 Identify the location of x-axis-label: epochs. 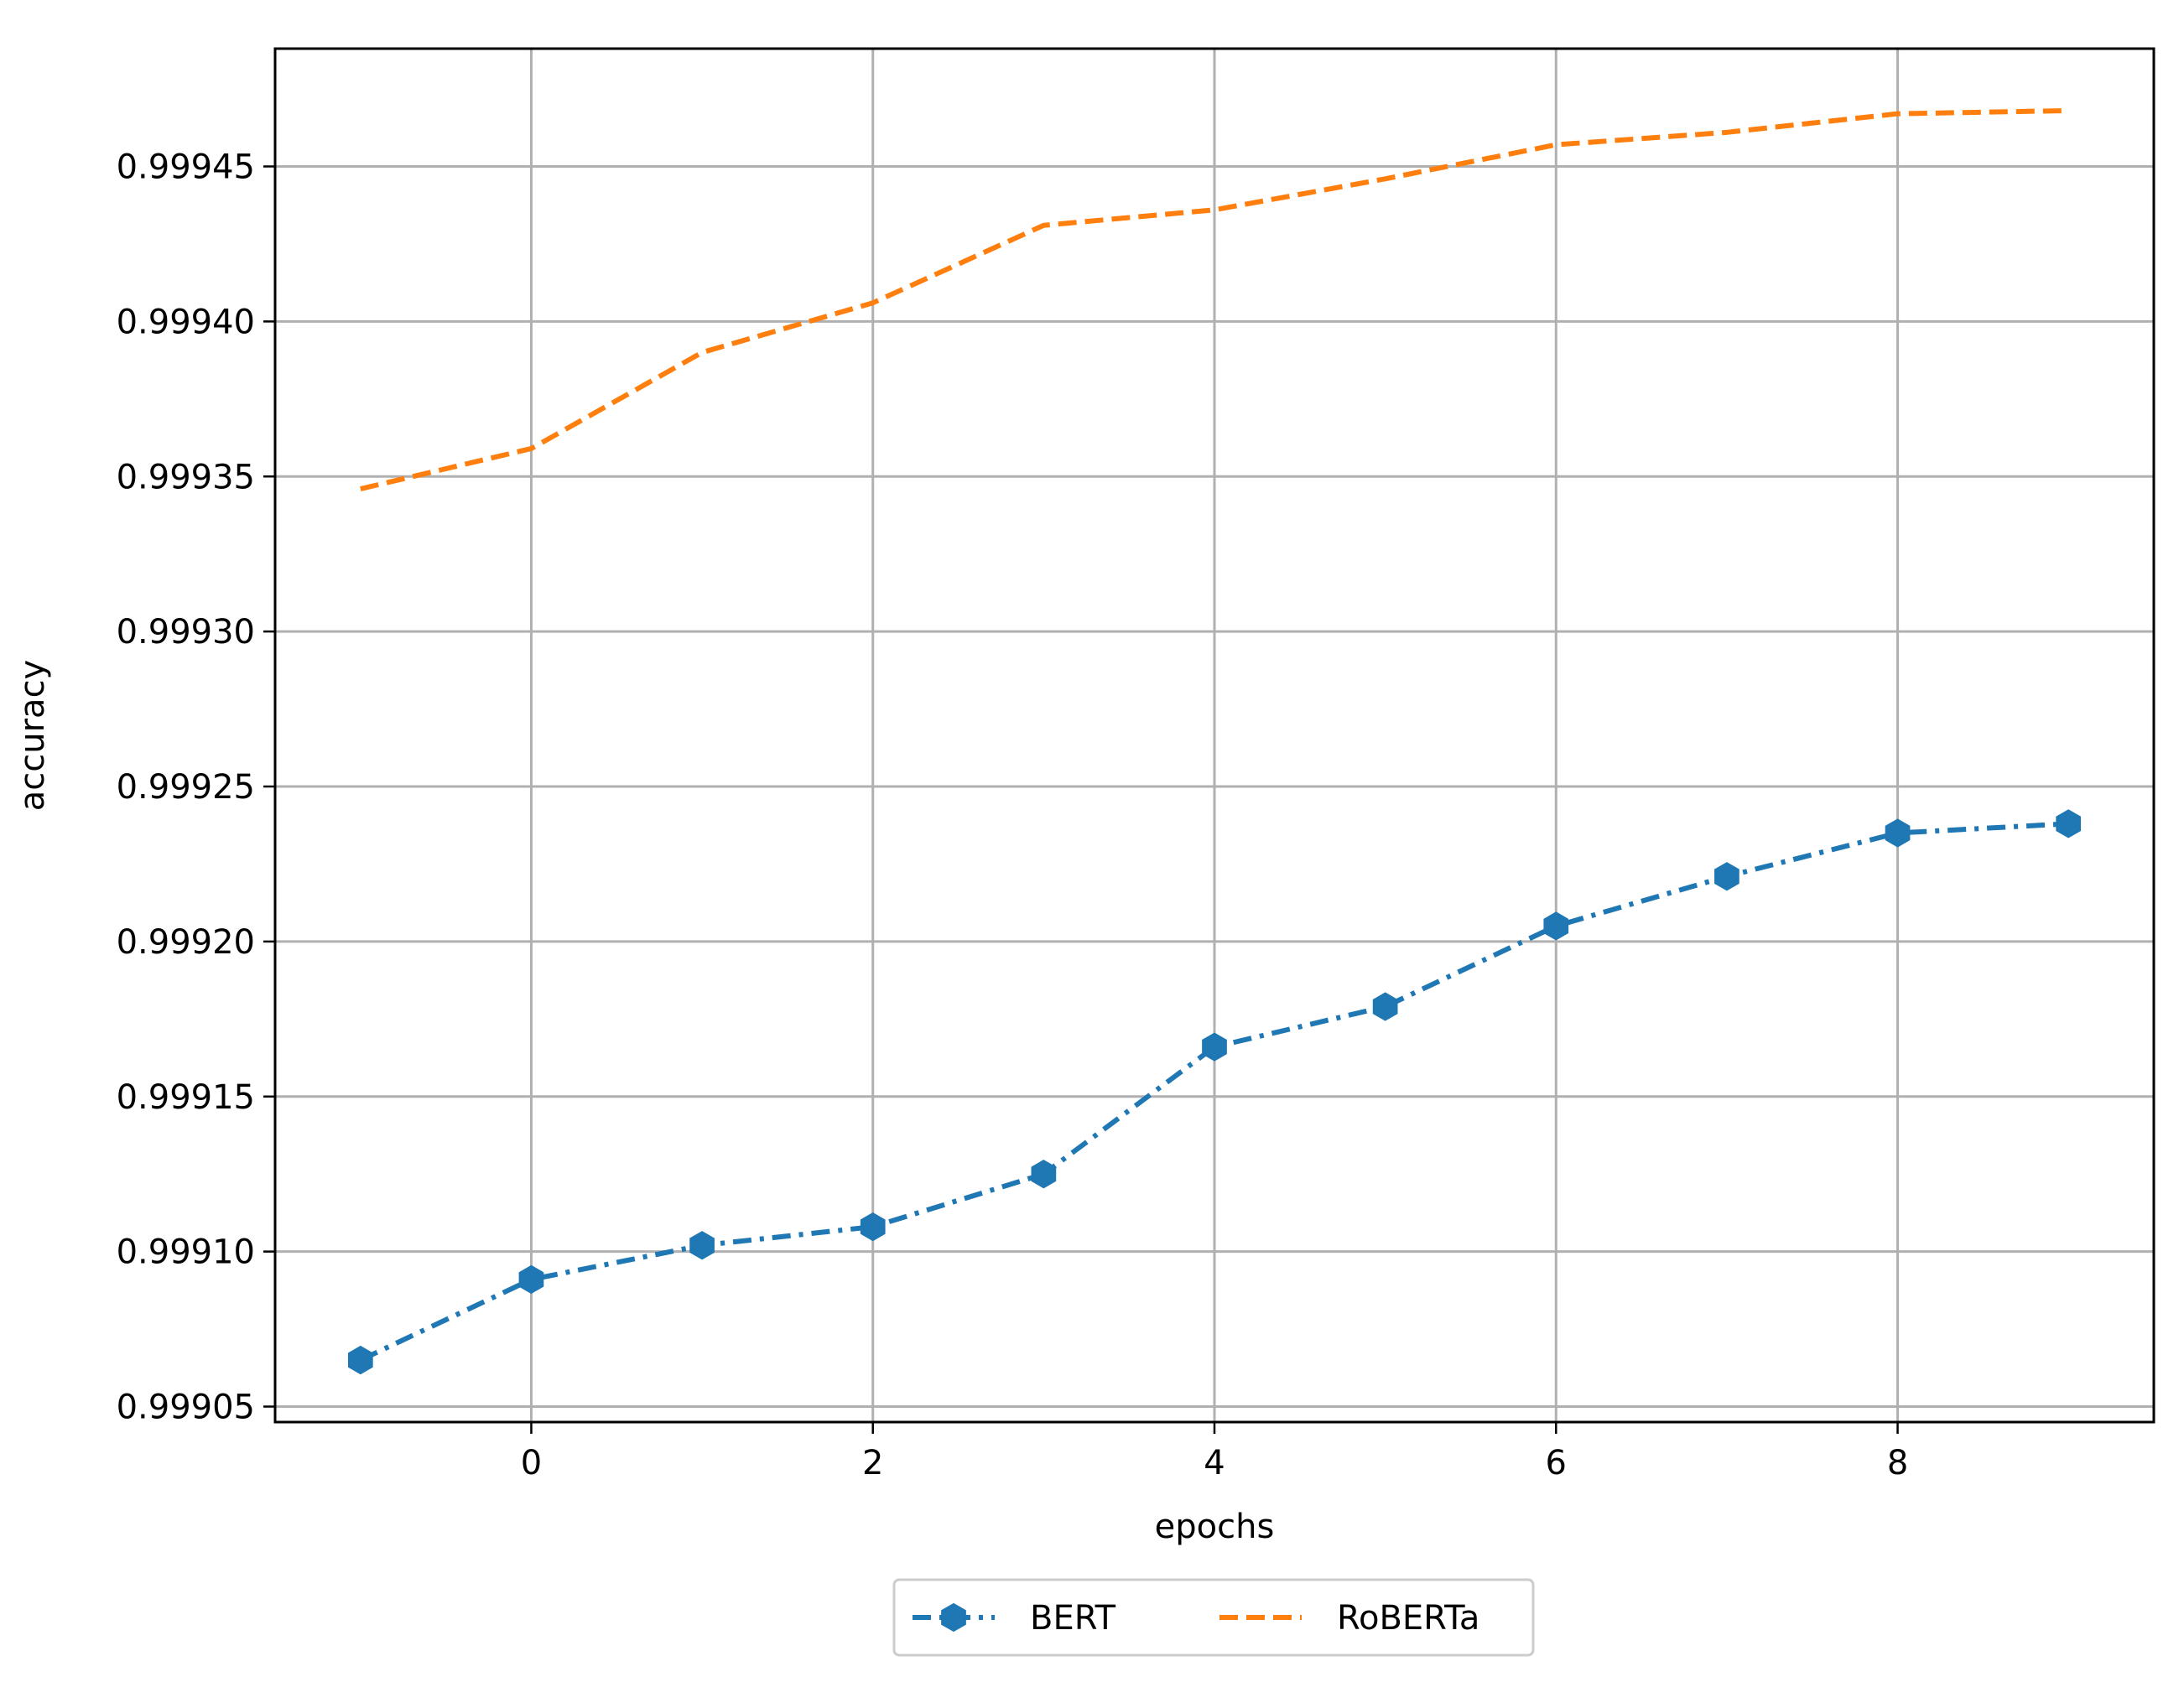
(1215, 1527).